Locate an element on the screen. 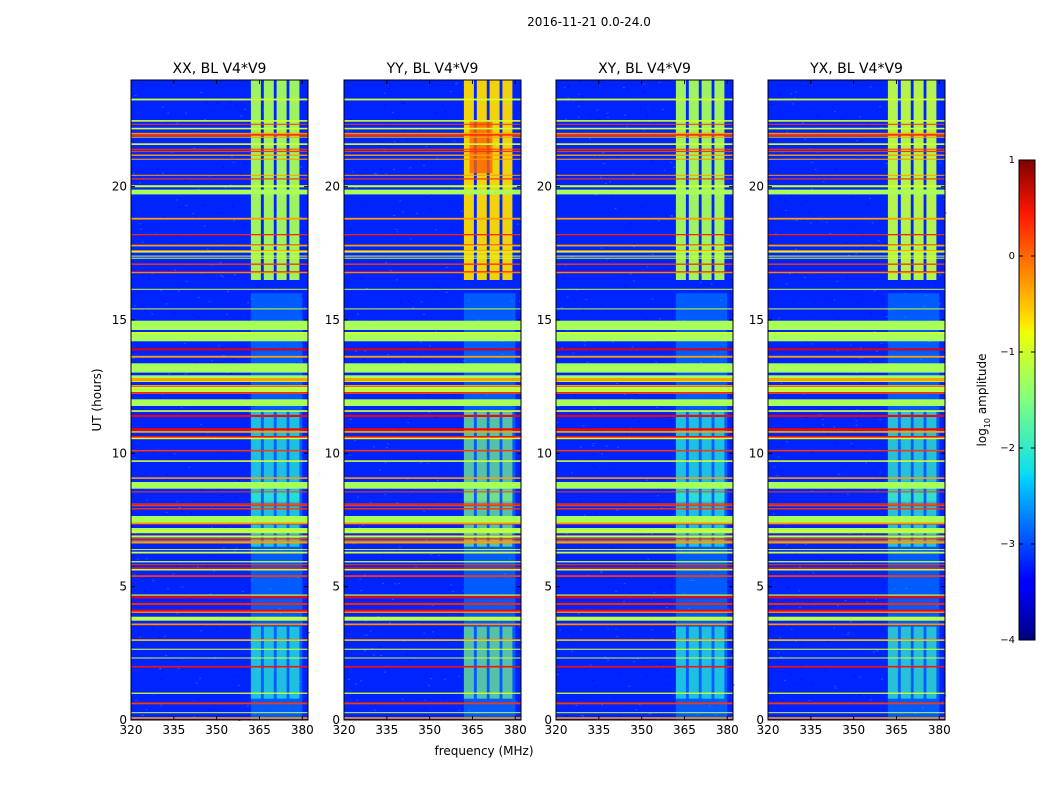  colorbar-tick-label: −1 is located at coordinates (1007, 352).